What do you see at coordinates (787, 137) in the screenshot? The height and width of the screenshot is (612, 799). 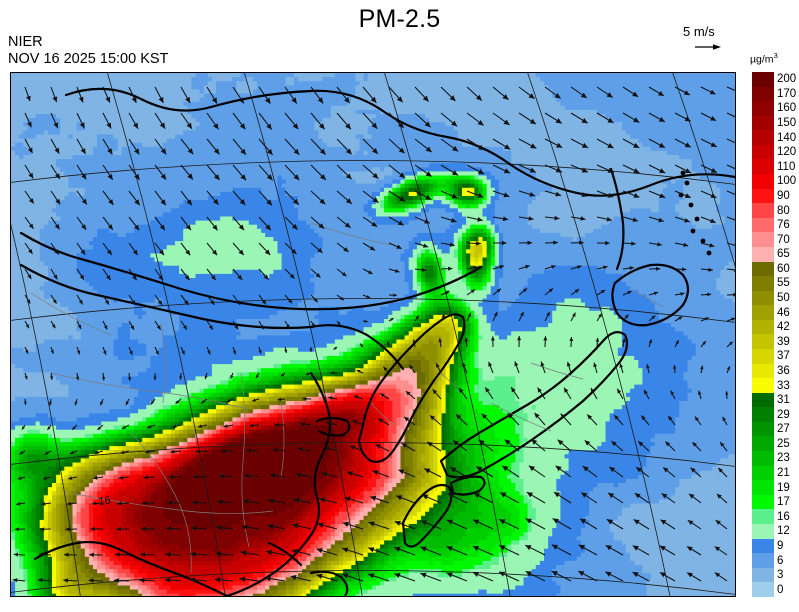 I see `colorbar-tick-label: 140` at bounding box center [787, 137].